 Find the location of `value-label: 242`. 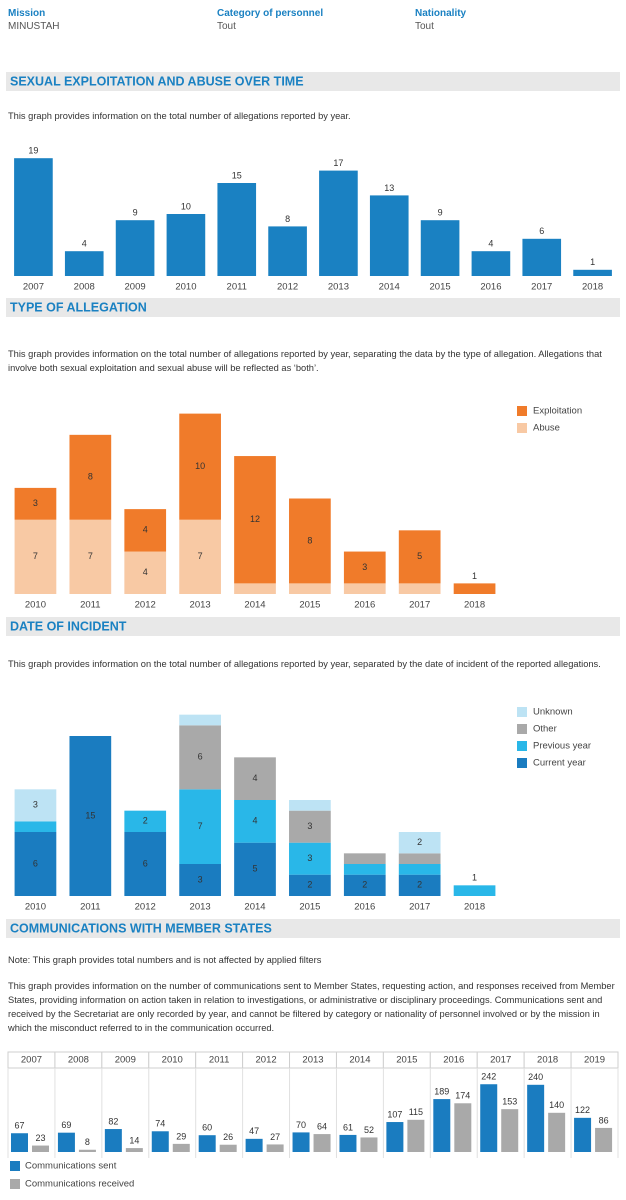

value-label: 242 is located at coordinates (488, 1077).